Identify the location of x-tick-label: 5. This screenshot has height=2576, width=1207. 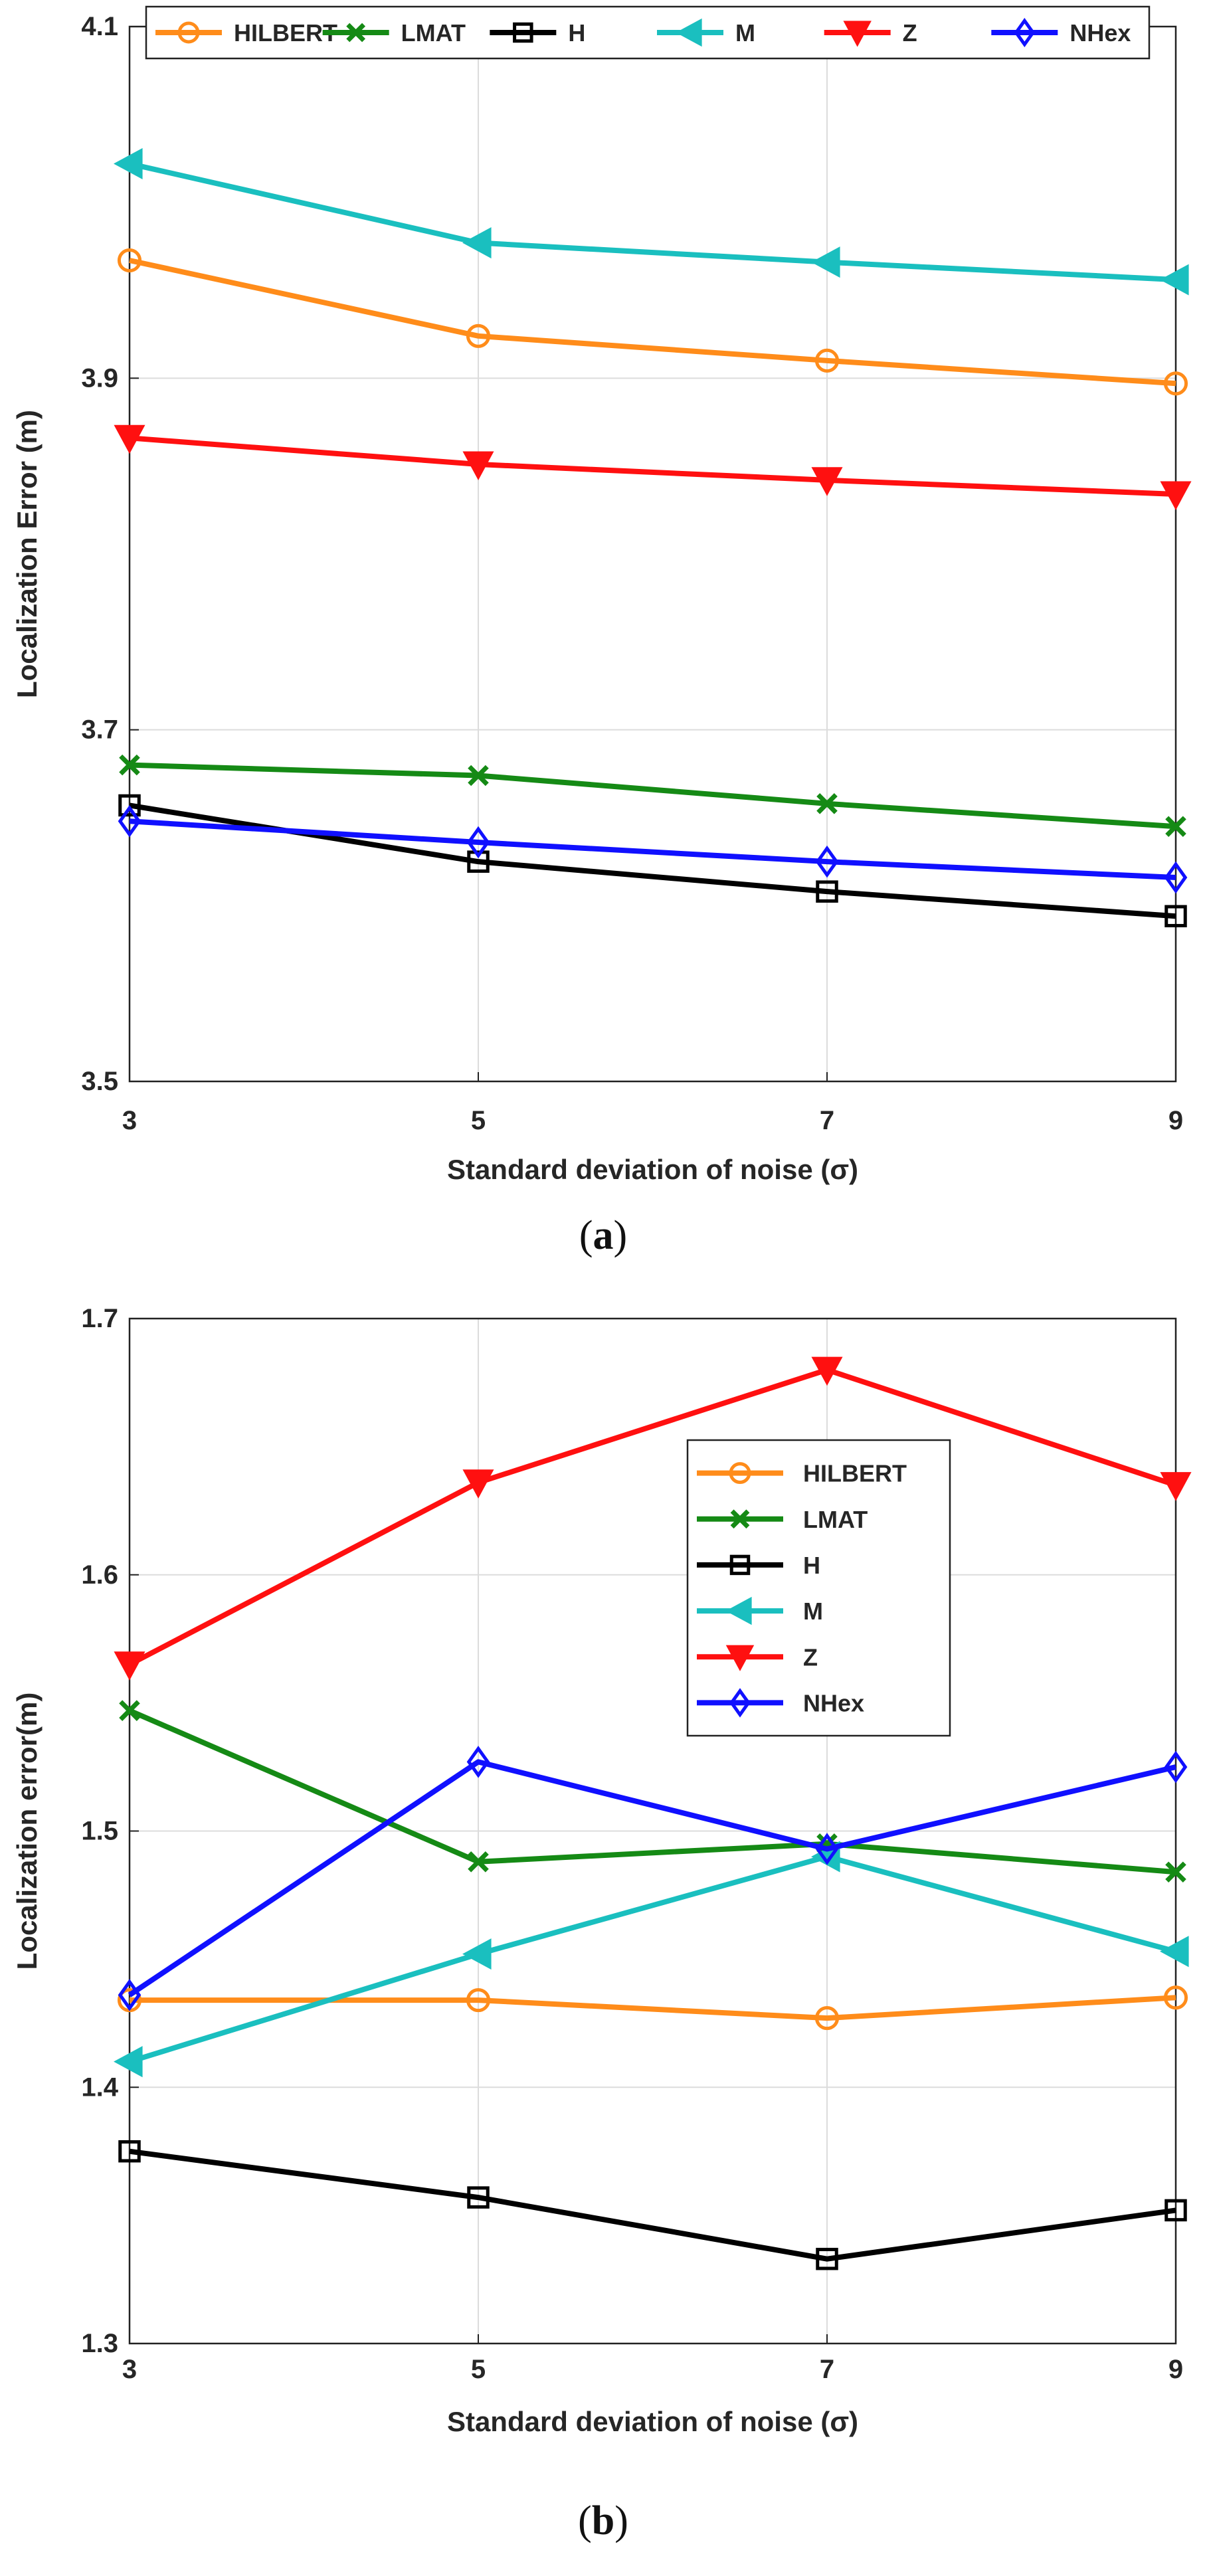
(478, 1120).